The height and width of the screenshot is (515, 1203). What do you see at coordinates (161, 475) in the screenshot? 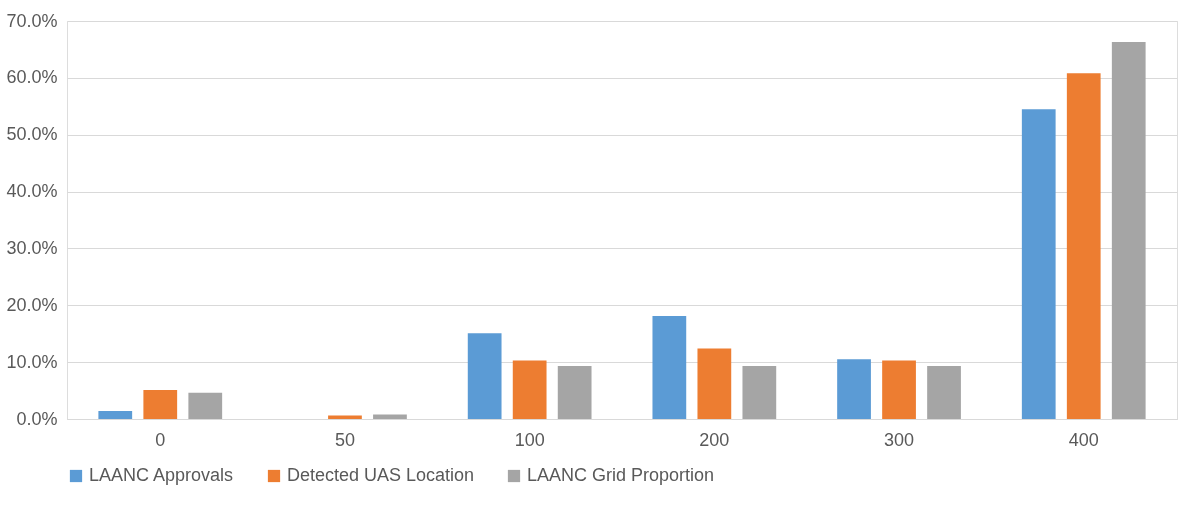
I see `legend-label: LAANC Approvals` at bounding box center [161, 475].